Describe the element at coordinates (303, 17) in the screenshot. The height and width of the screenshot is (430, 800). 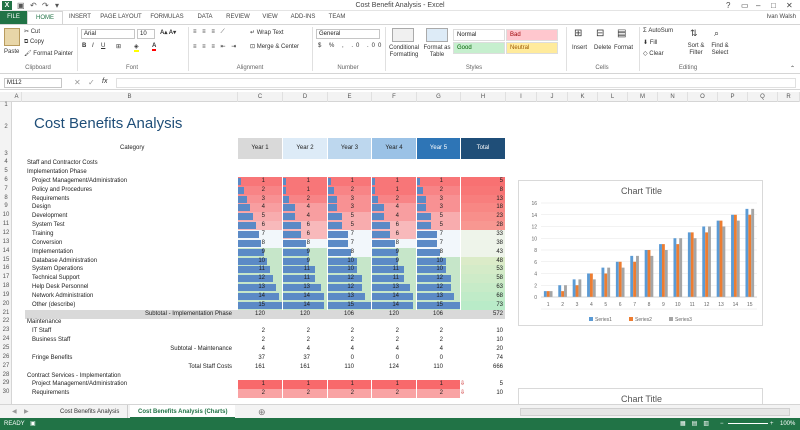
I see `tab-add-ins: ADD-INS` at that location.